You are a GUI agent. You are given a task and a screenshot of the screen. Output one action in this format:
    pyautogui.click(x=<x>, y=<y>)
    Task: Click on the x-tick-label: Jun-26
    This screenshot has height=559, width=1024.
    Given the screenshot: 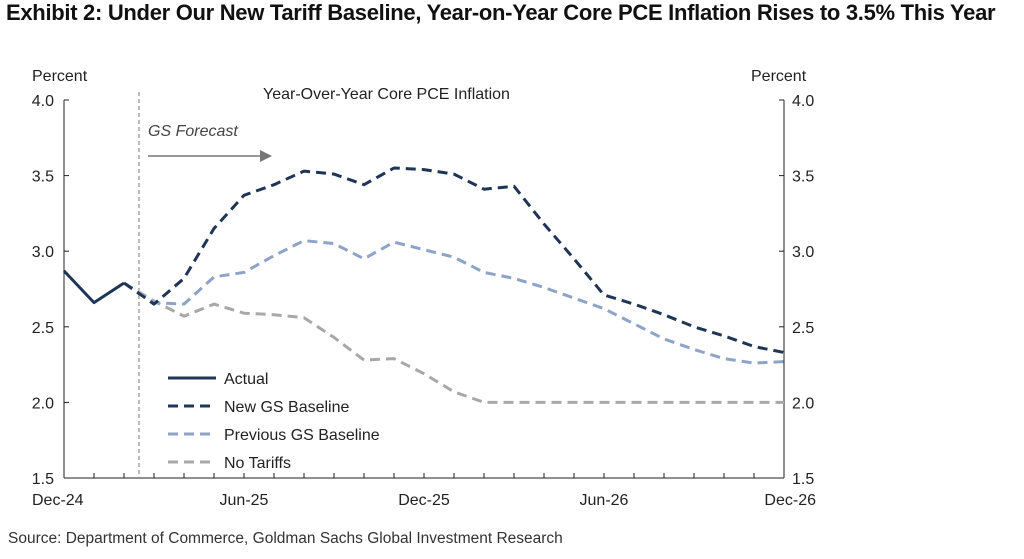 What is the action you would take?
    pyautogui.click(x=604, y=500)
    